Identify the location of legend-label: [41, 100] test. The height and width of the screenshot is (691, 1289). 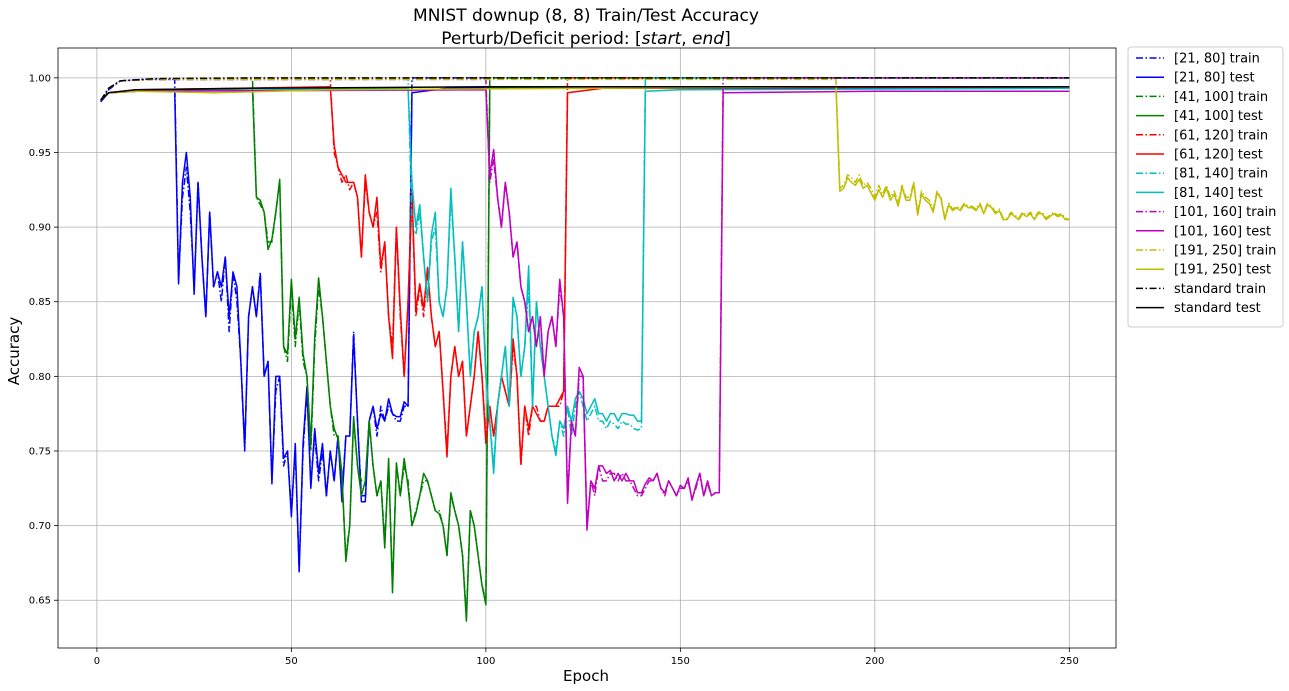
(1218, 116).